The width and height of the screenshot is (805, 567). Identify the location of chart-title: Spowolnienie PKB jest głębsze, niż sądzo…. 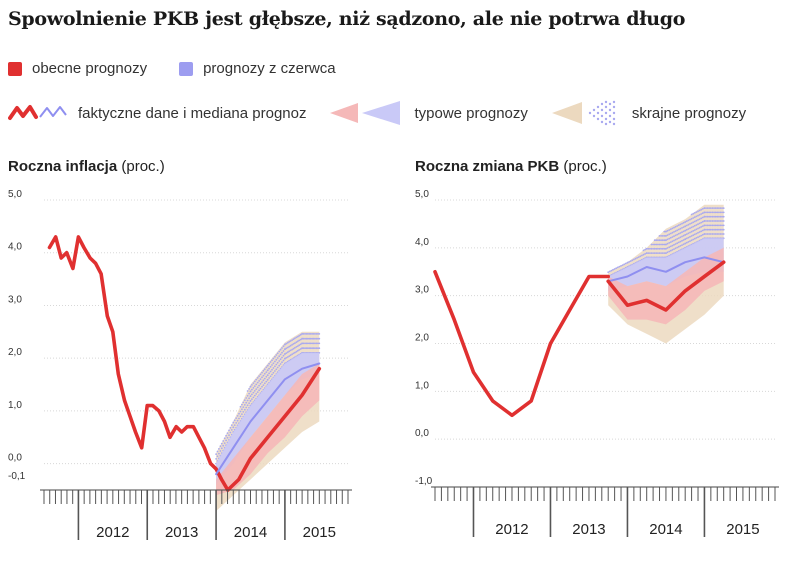
(347, 19).